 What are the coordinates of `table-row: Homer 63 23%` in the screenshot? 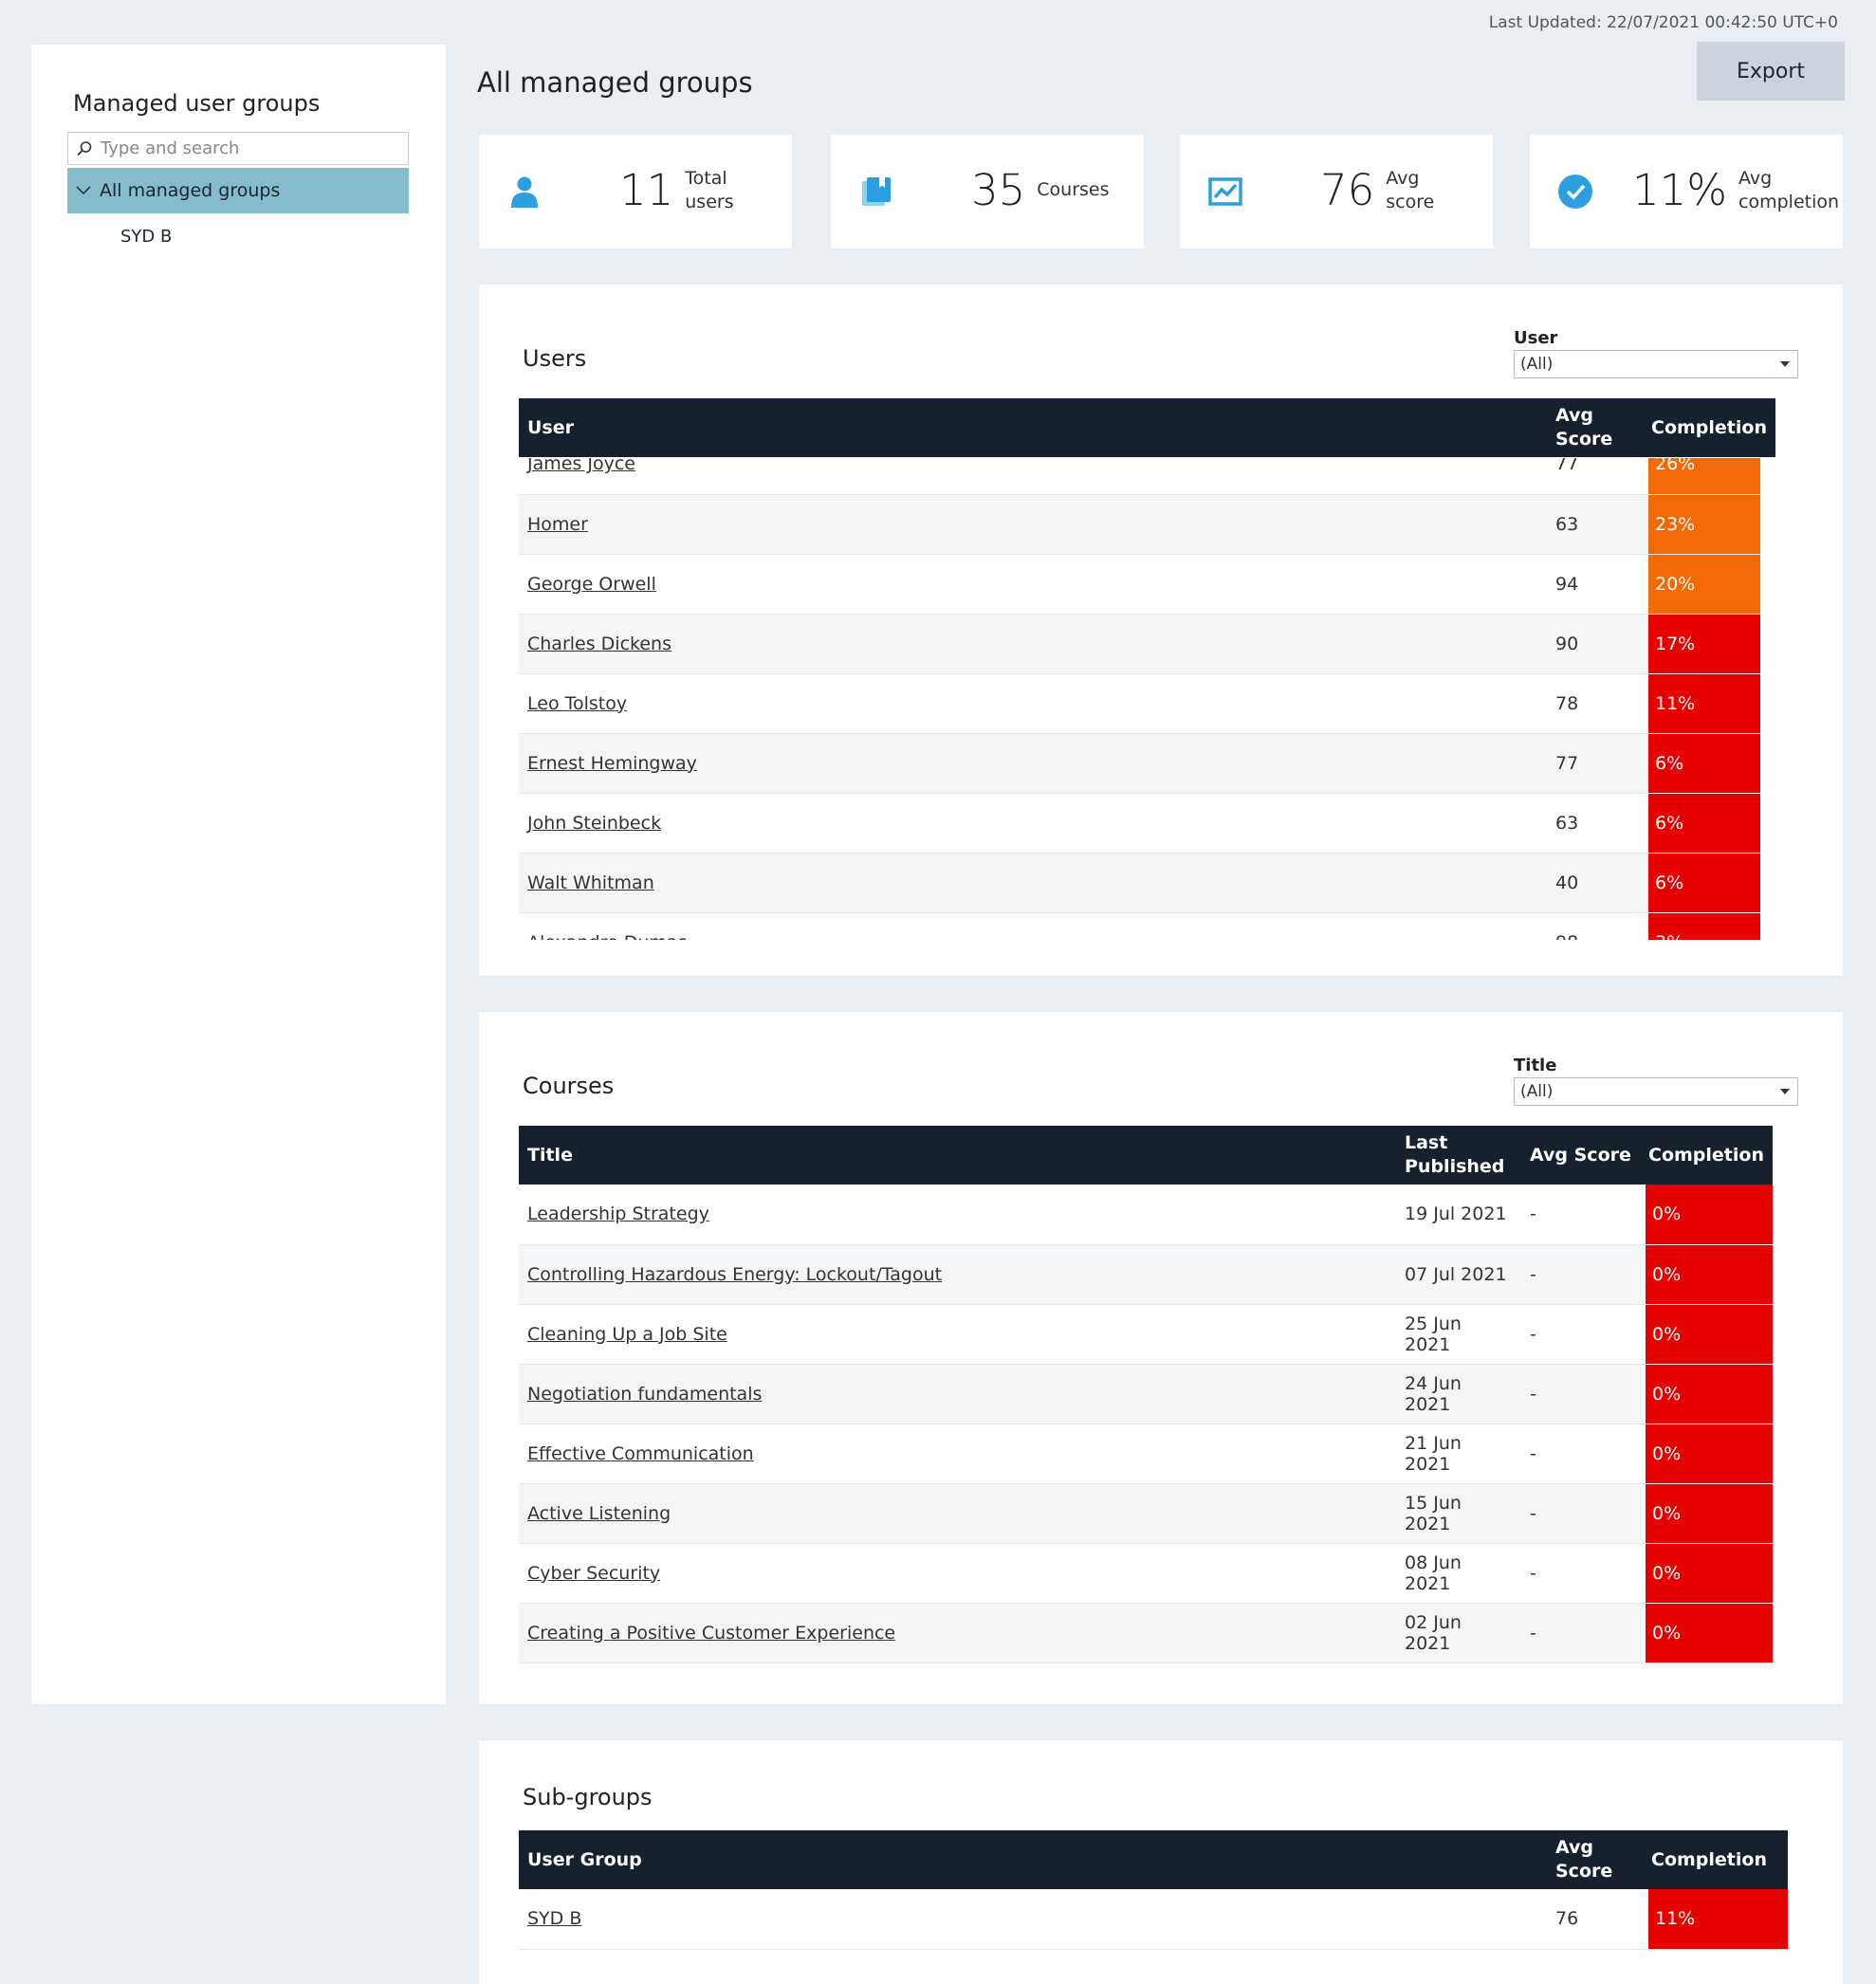 It's located at (1139, 524).